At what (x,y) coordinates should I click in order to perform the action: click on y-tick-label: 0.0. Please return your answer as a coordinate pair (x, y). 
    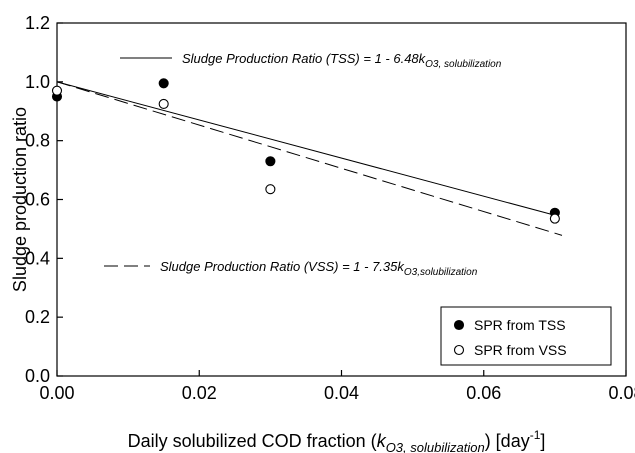
    Looking at the image, I should click on (37, 376).